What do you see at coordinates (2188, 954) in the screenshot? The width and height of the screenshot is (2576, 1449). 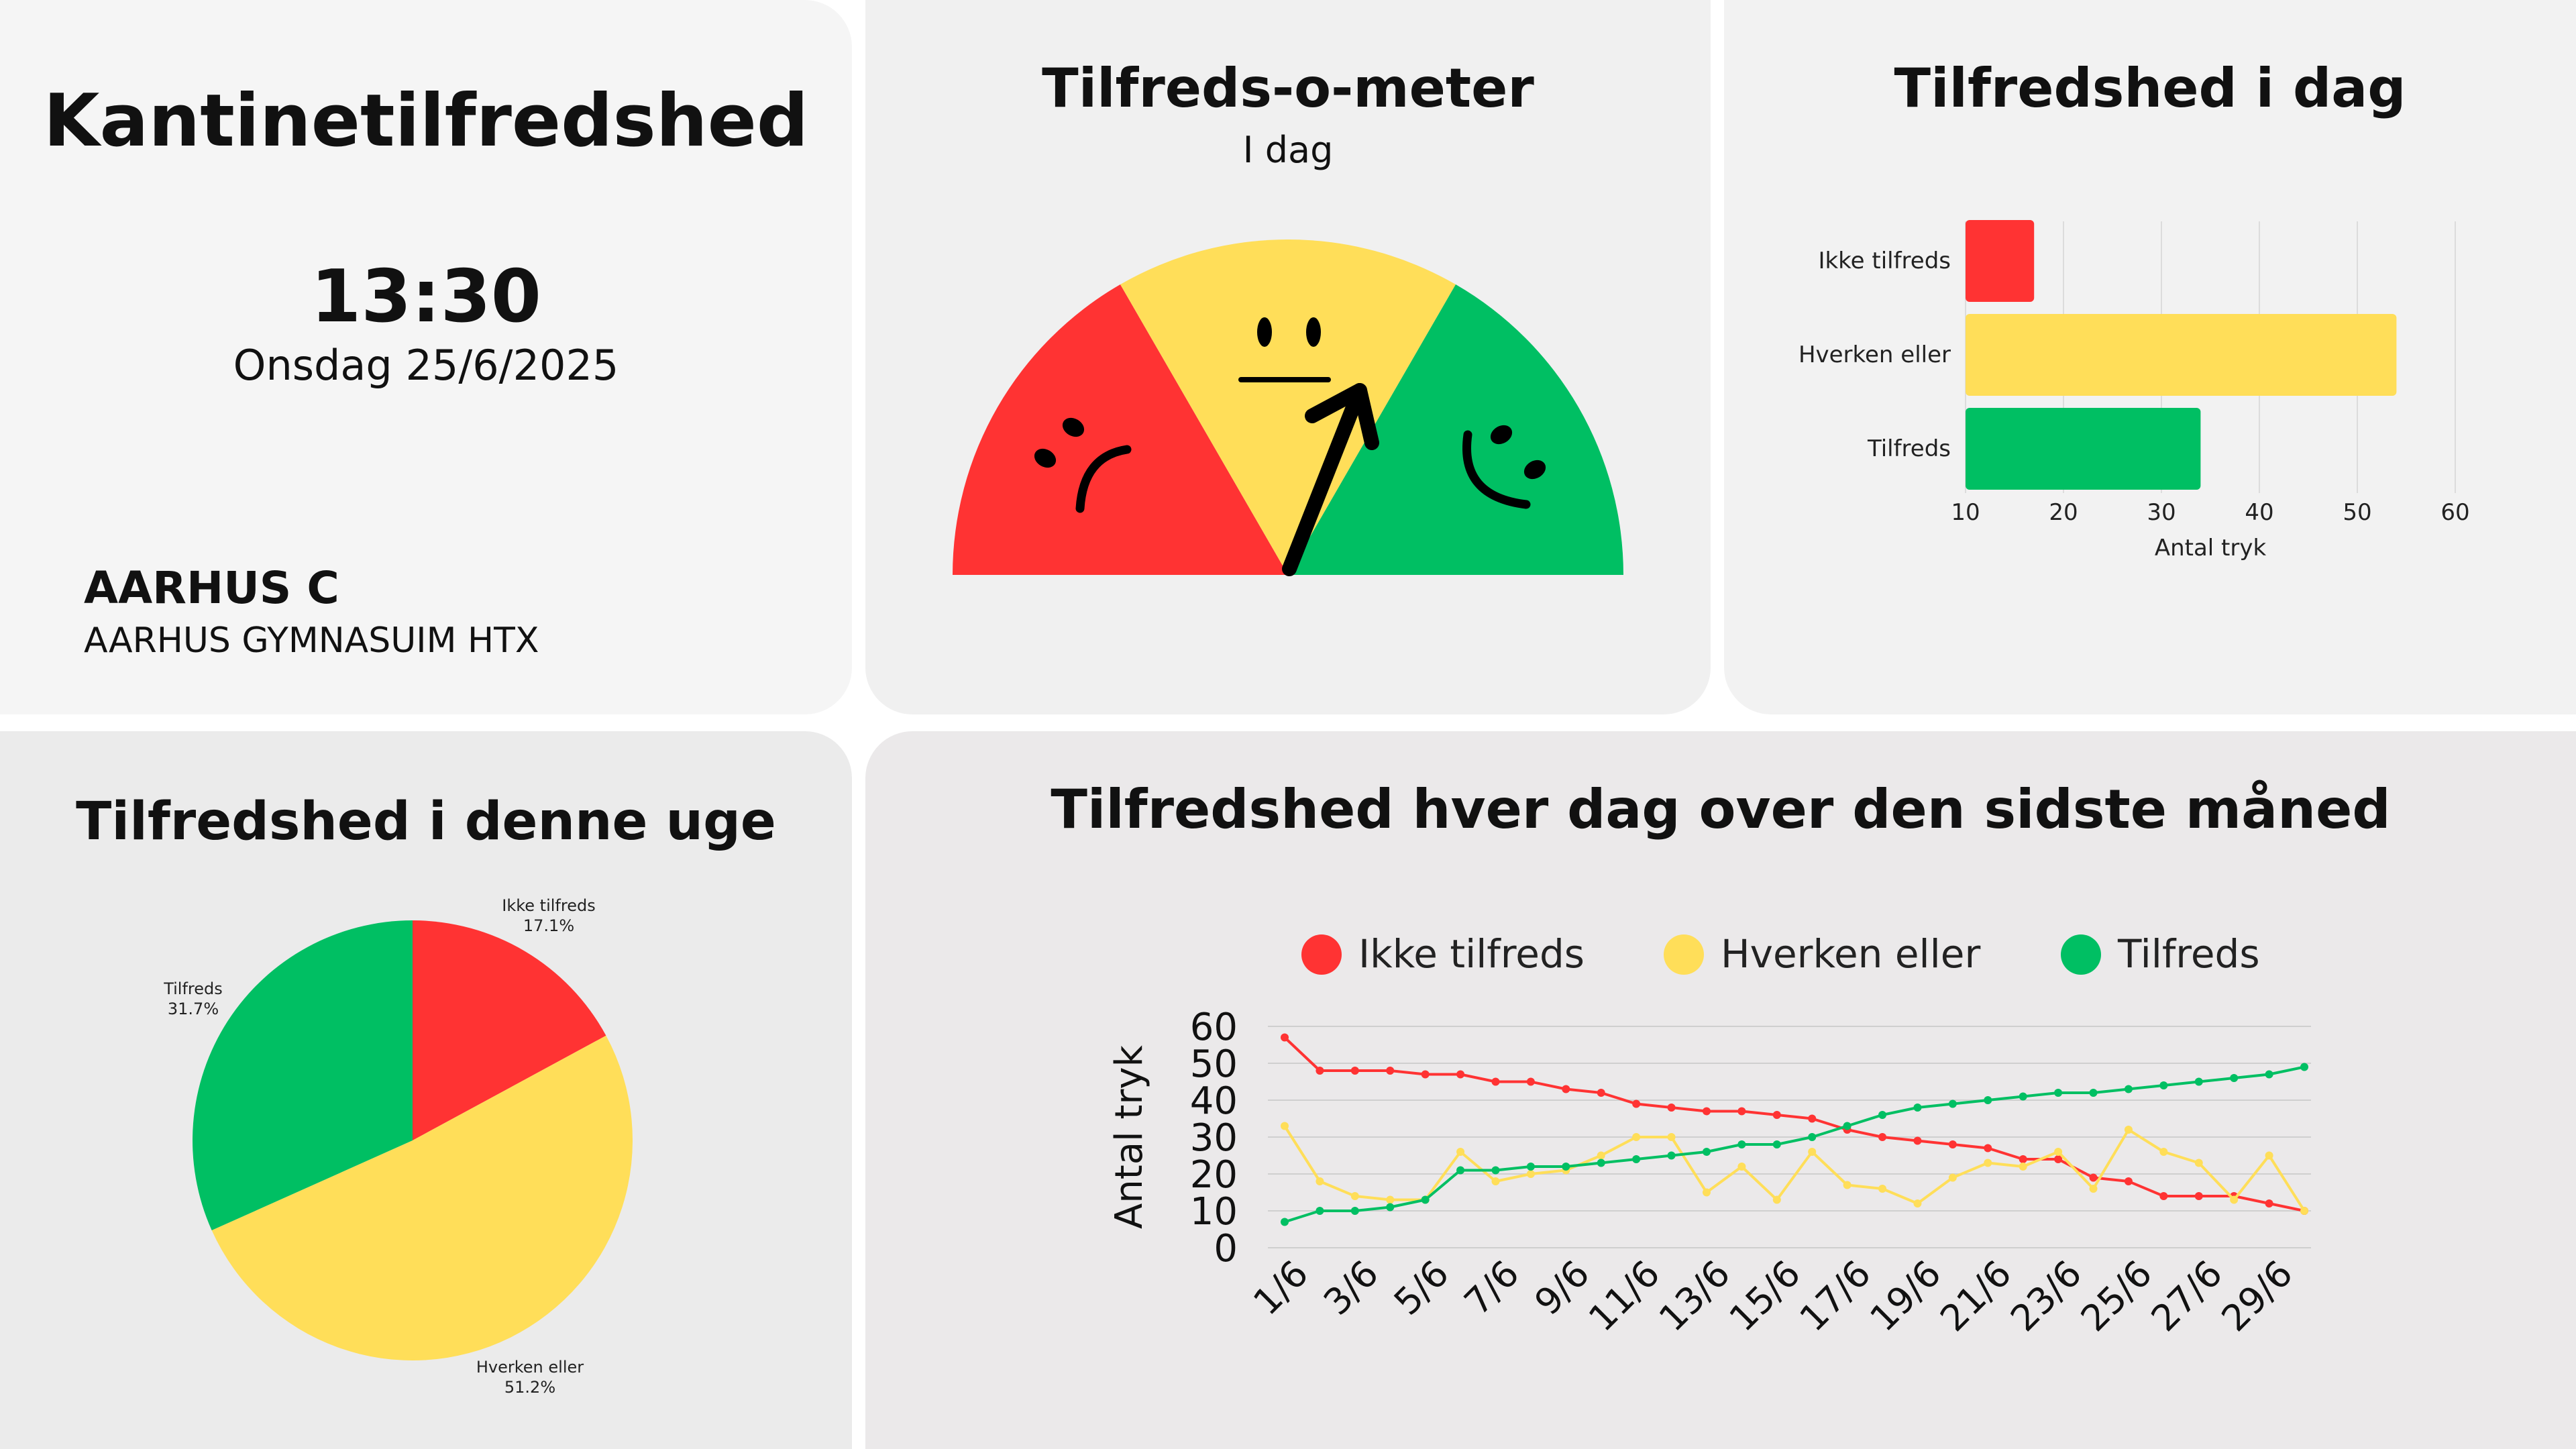 I see `legend-label: Tilfreds` at bounding box center [2188, 954].